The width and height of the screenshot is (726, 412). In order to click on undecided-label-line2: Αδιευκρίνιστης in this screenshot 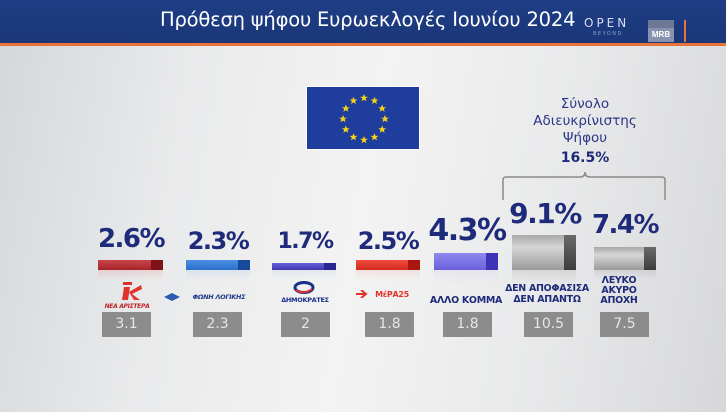, I will do `click(585, 121)`.